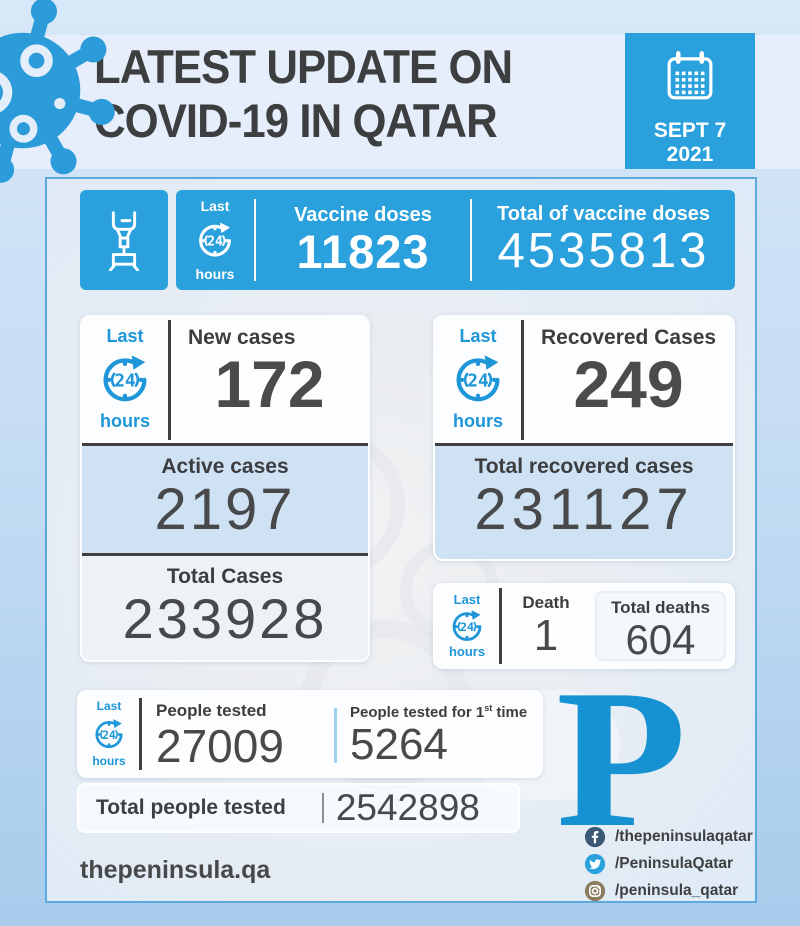 Image resolution: width=800 pixels, height=926 pixels. Describe the element at coordinates (595, 891) in the screenshot. I see `instagram-icon` at that location.